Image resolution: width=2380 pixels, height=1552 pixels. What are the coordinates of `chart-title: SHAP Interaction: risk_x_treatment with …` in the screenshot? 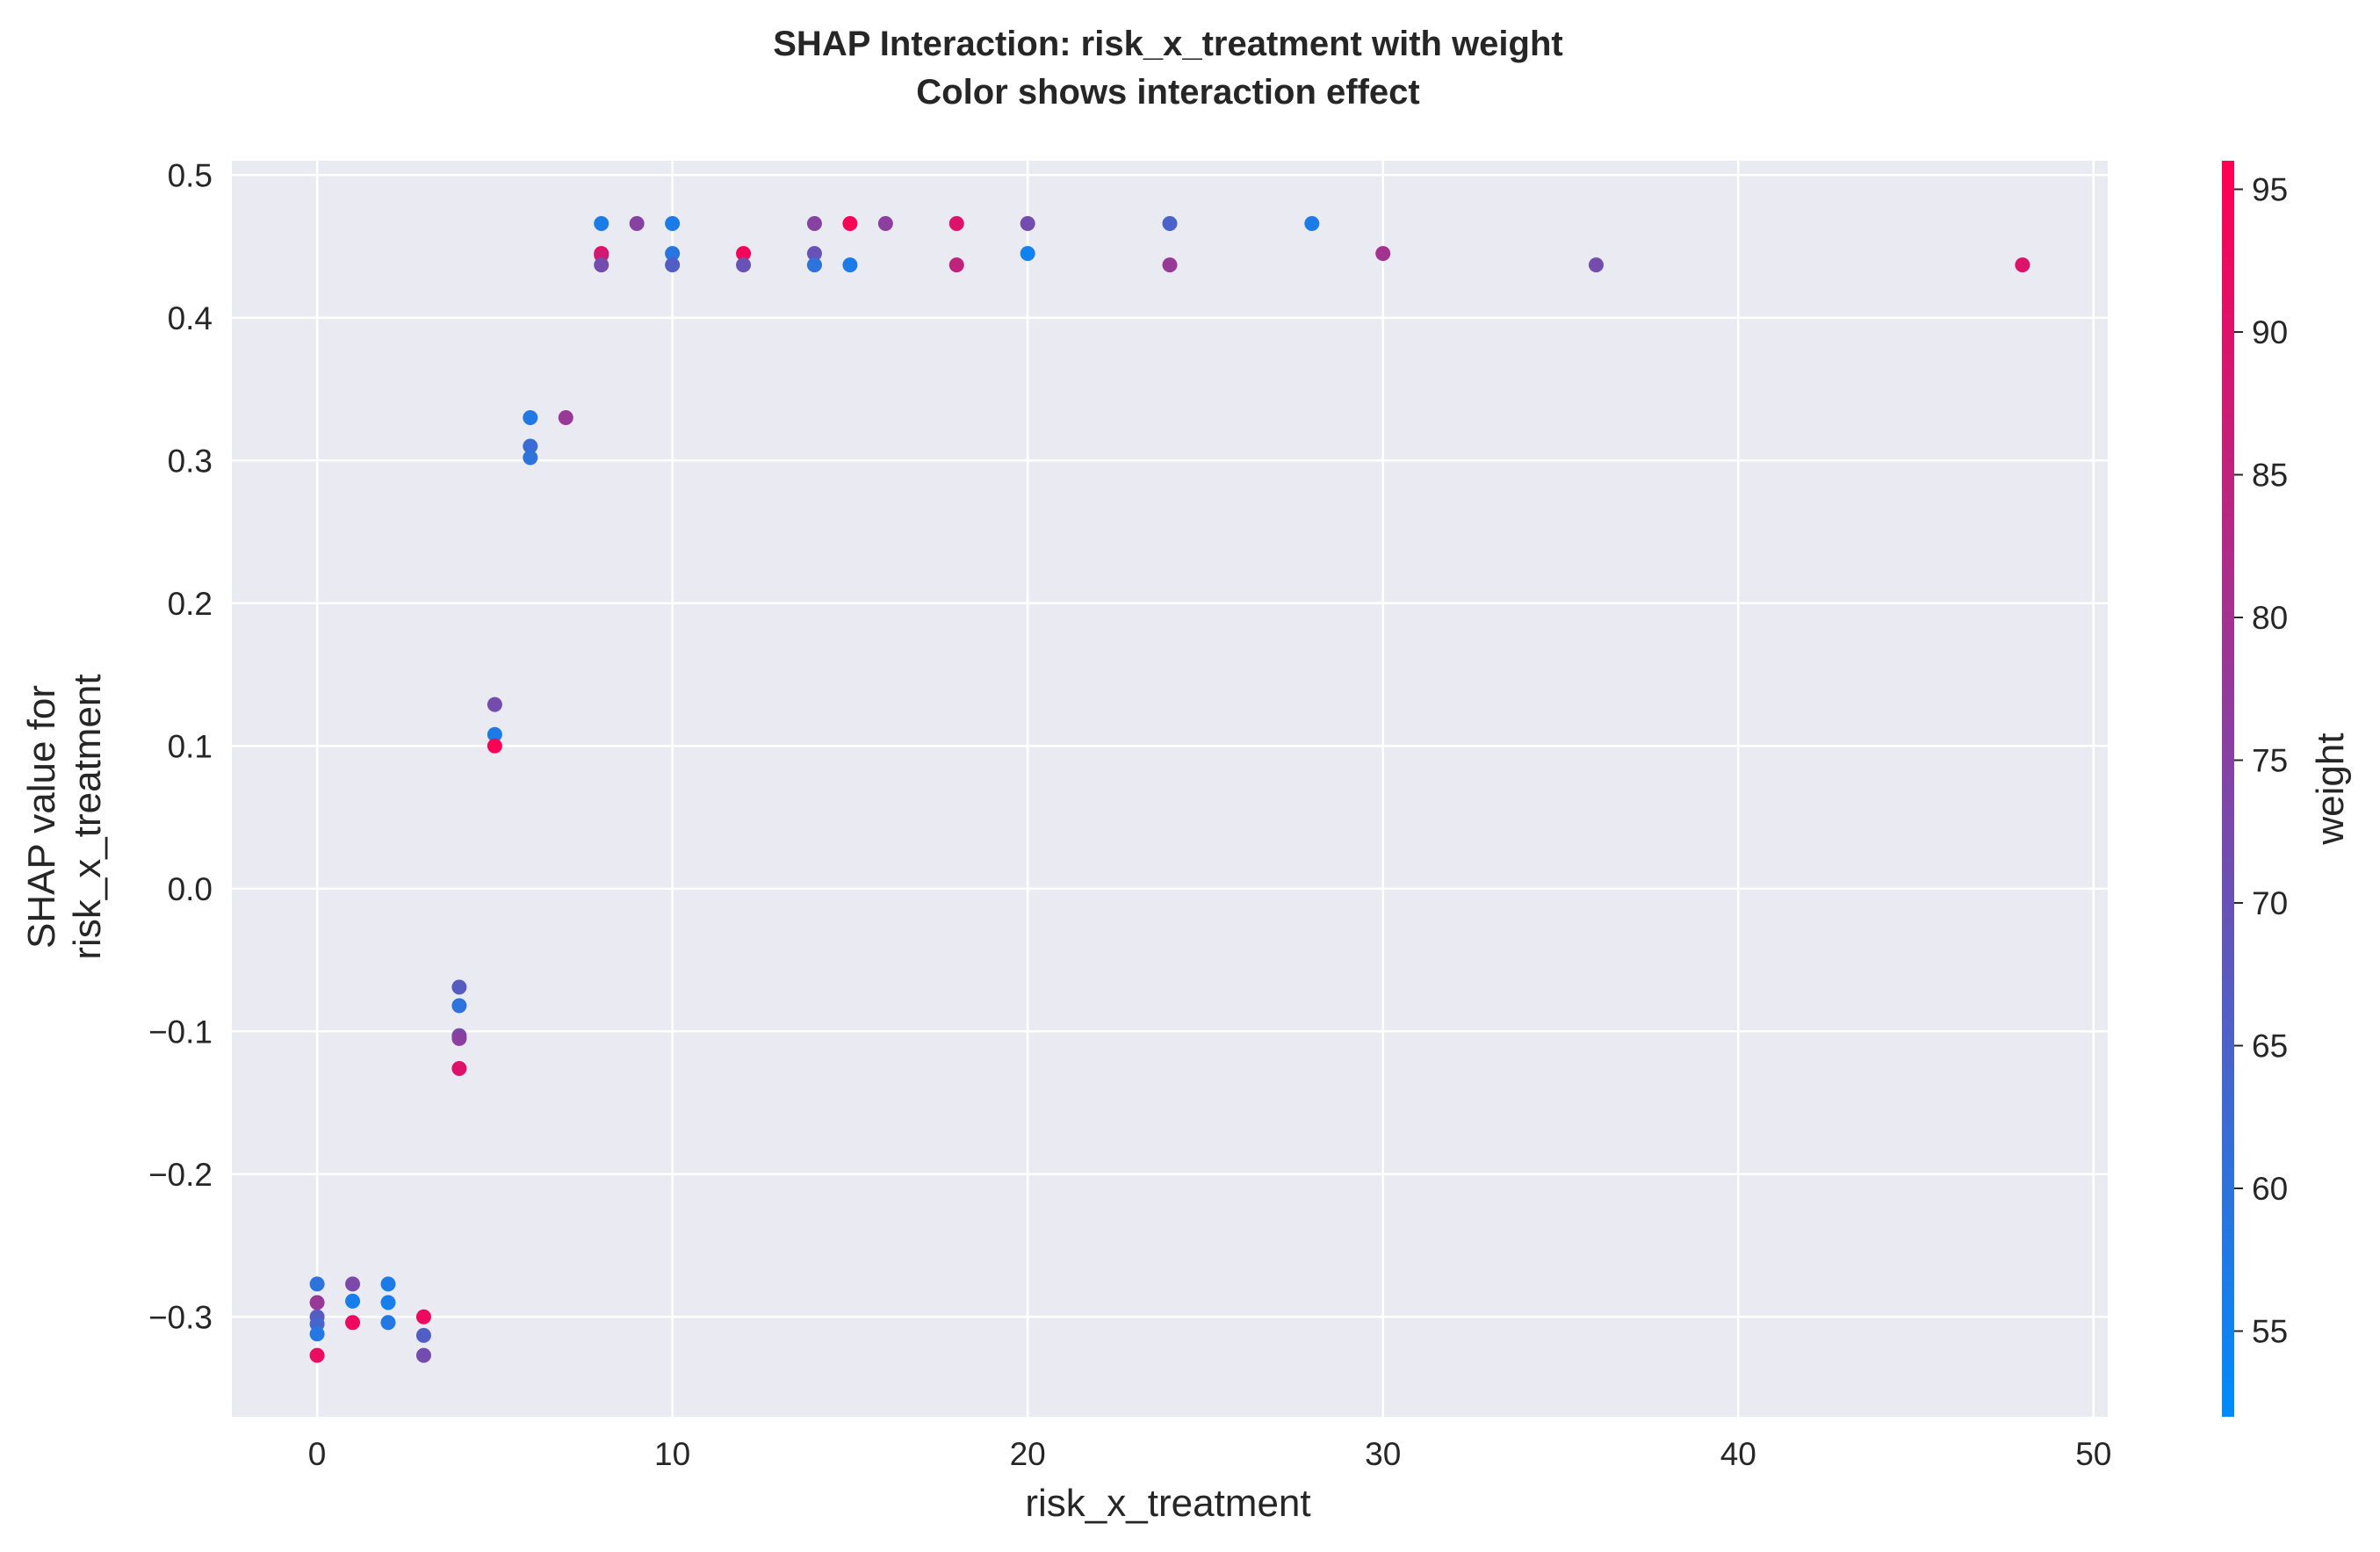 It's located at (1167, 44).